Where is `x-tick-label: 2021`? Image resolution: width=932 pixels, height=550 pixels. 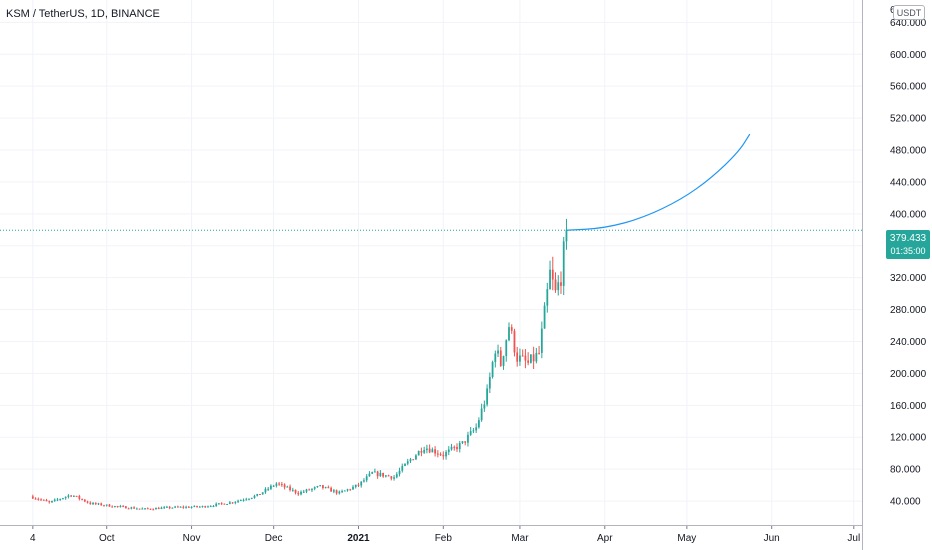
x-tick-label: 2021 is located at coordinates (358, 538).